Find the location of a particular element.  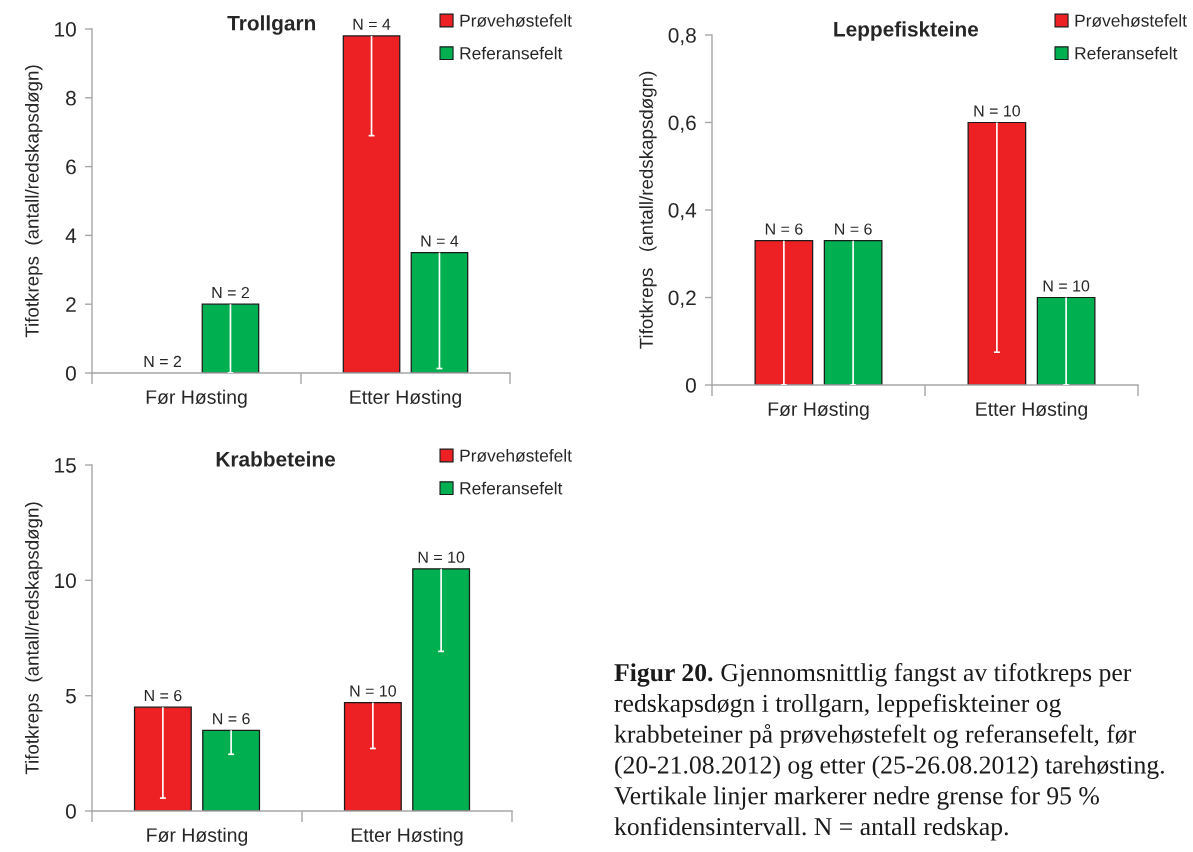

y-tick-label: 8 is located at coordinates (71, 98).